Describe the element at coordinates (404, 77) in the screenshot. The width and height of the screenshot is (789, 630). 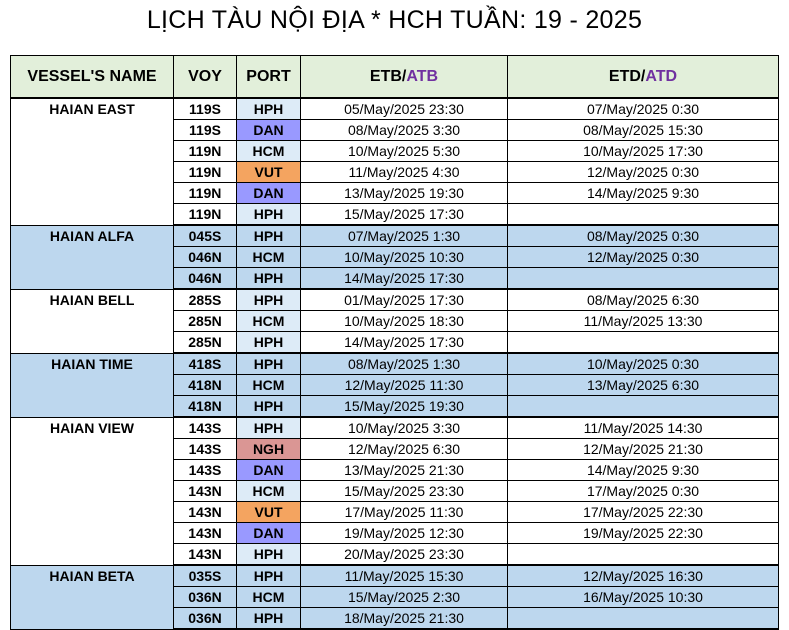
I see `header-etb-atb: ETB/ATB` at that location.